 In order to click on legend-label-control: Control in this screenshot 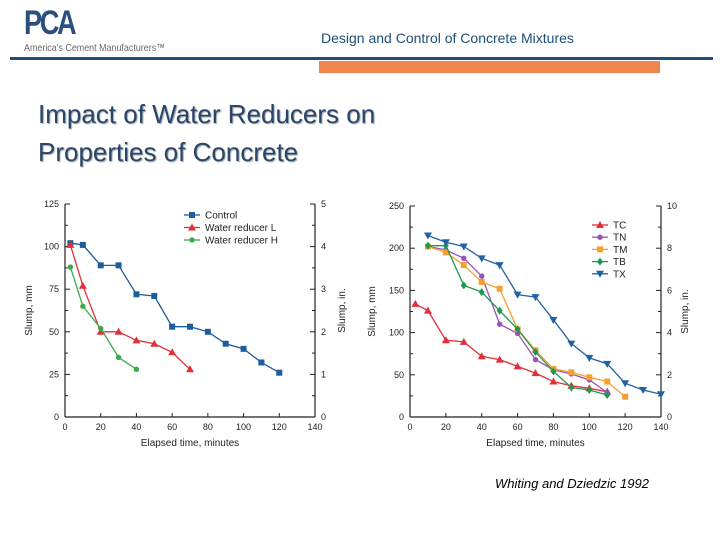, I will do `click(221, 216)`.